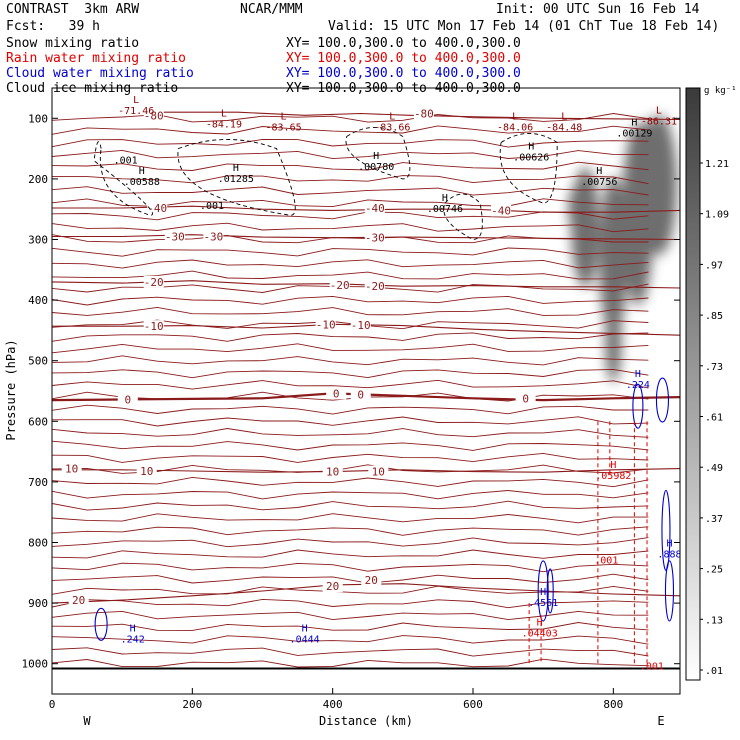 This screenshot has height=740, width=740. What do you see at coordinates (38, 421) in the screenshot?
I see `y-tick-label: 600` at bounding box center [38, 421].